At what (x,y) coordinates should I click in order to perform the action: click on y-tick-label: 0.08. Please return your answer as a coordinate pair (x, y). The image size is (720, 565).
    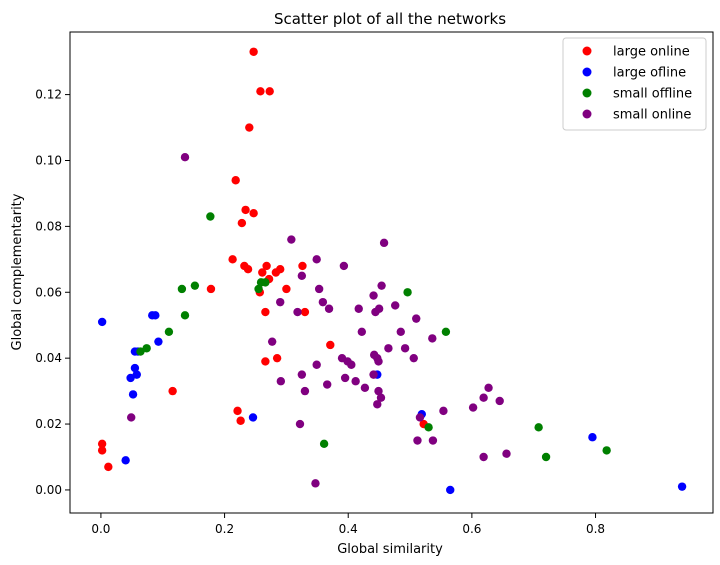
    Looking at the image, I should click on (48, 226).